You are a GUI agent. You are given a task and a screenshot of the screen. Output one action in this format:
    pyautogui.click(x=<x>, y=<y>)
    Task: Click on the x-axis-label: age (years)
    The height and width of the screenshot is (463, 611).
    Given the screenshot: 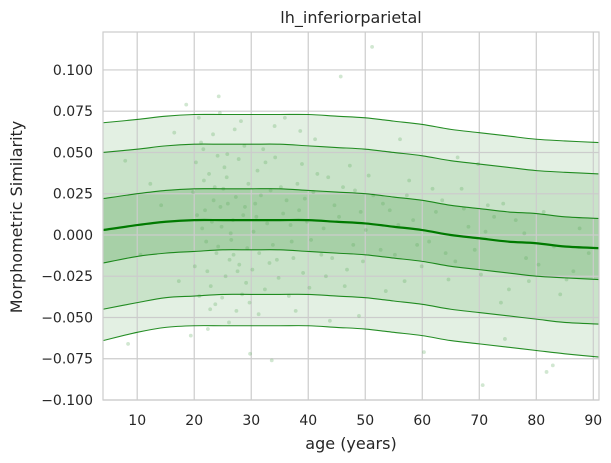 What is the action you would take?
    pyautogui.click(x=350, y=443)
    